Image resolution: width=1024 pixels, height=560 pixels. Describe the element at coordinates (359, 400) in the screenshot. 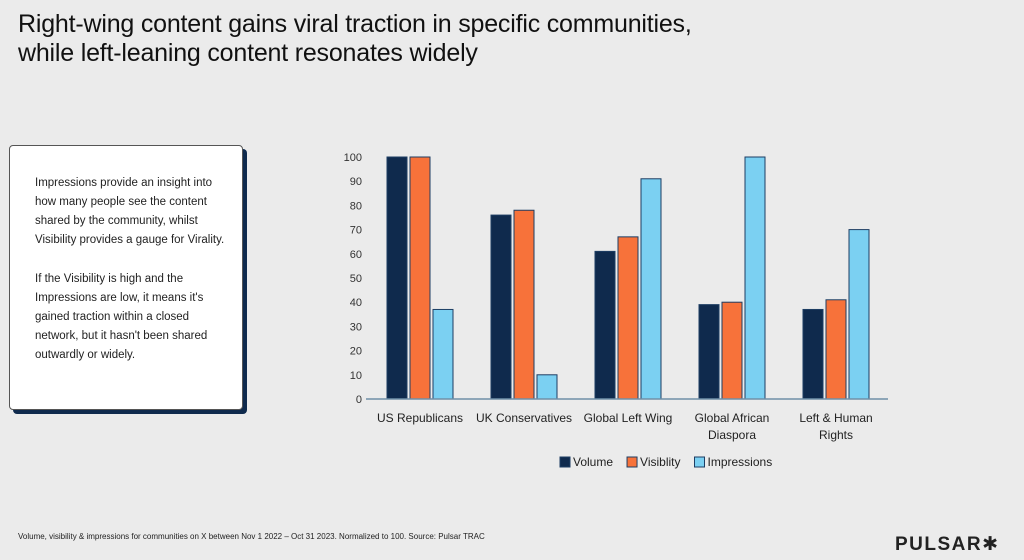

I see `y-tick-label: 0` at that location.